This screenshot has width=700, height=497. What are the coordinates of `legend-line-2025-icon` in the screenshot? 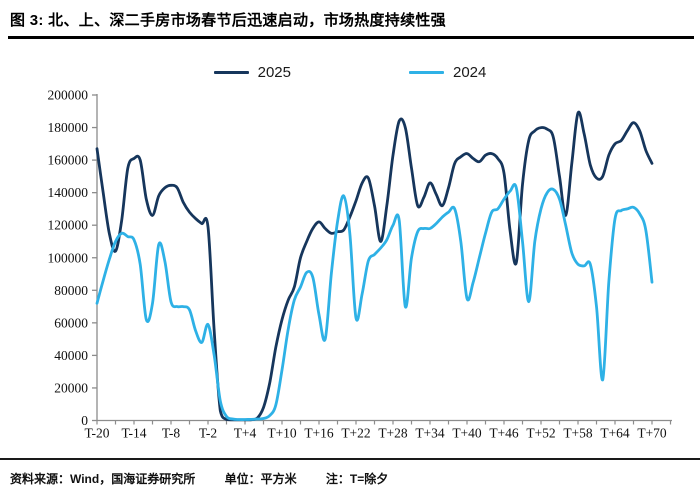 It's located at (231, 72).